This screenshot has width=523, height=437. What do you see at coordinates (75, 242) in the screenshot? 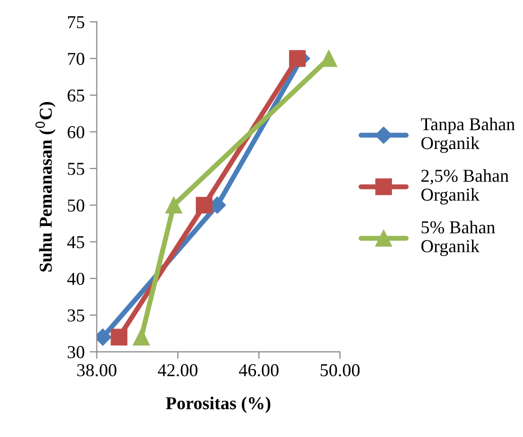
I see `y-tick-label: 45` at bounding box center [75, 242].